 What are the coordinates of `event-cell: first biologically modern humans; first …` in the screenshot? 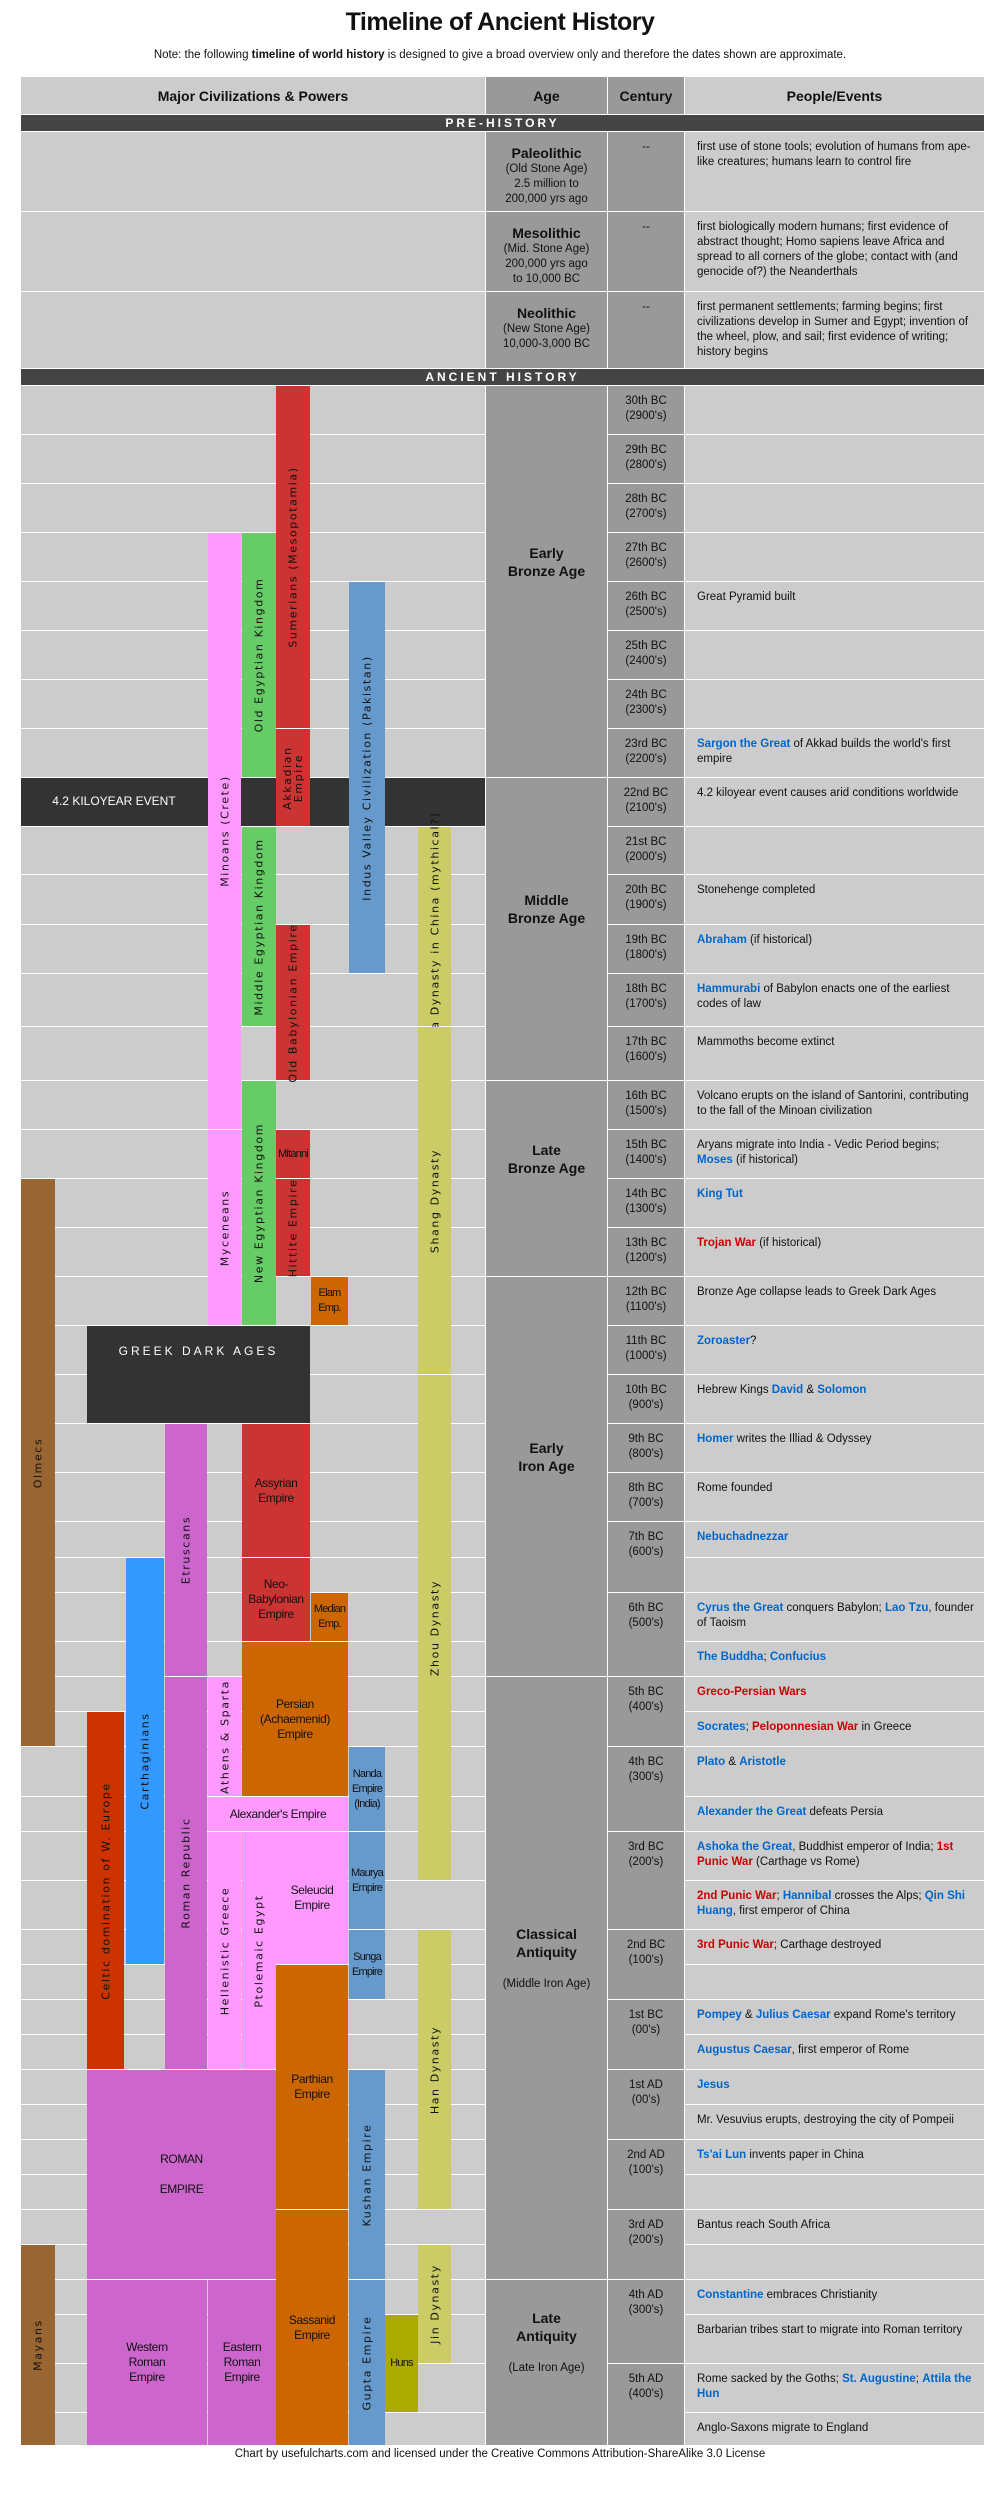 It's located at (834, 251).